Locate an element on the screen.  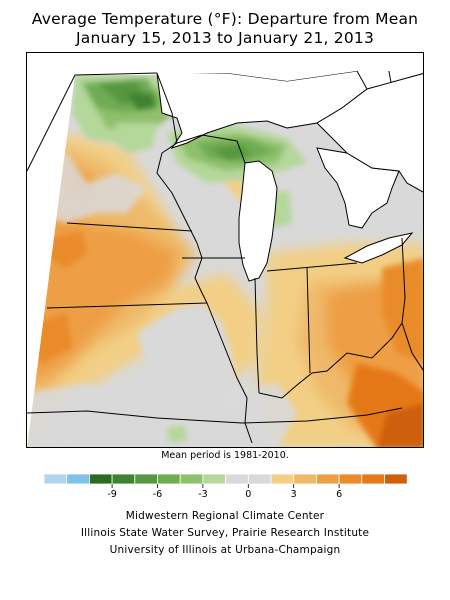
legend-tick-label: -3 is located at coordinates (202, 494).